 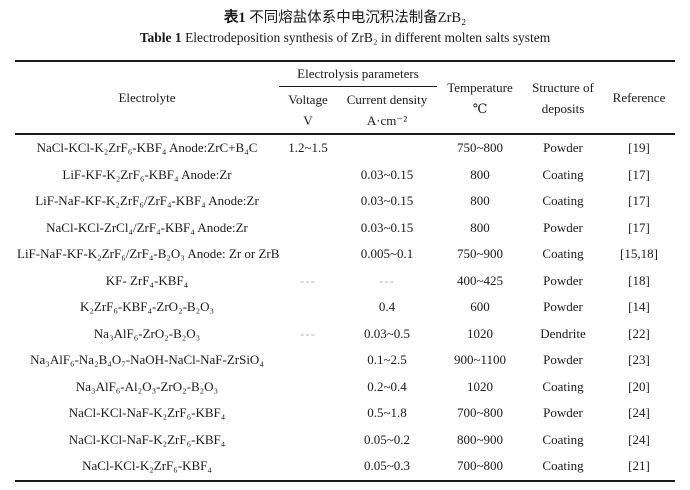 What do you see at coordinates (387, 148) in the screenshot?
I see `cell-current-density` at bounding box center [387, 148].